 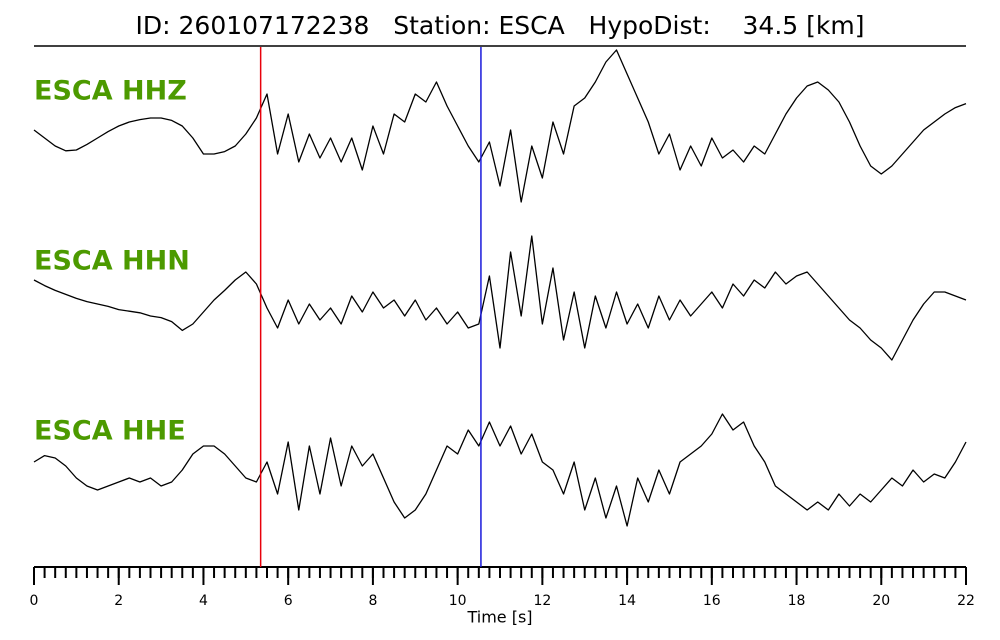 I want to click on x-tick-label: 8, so click(x=372, y=601).